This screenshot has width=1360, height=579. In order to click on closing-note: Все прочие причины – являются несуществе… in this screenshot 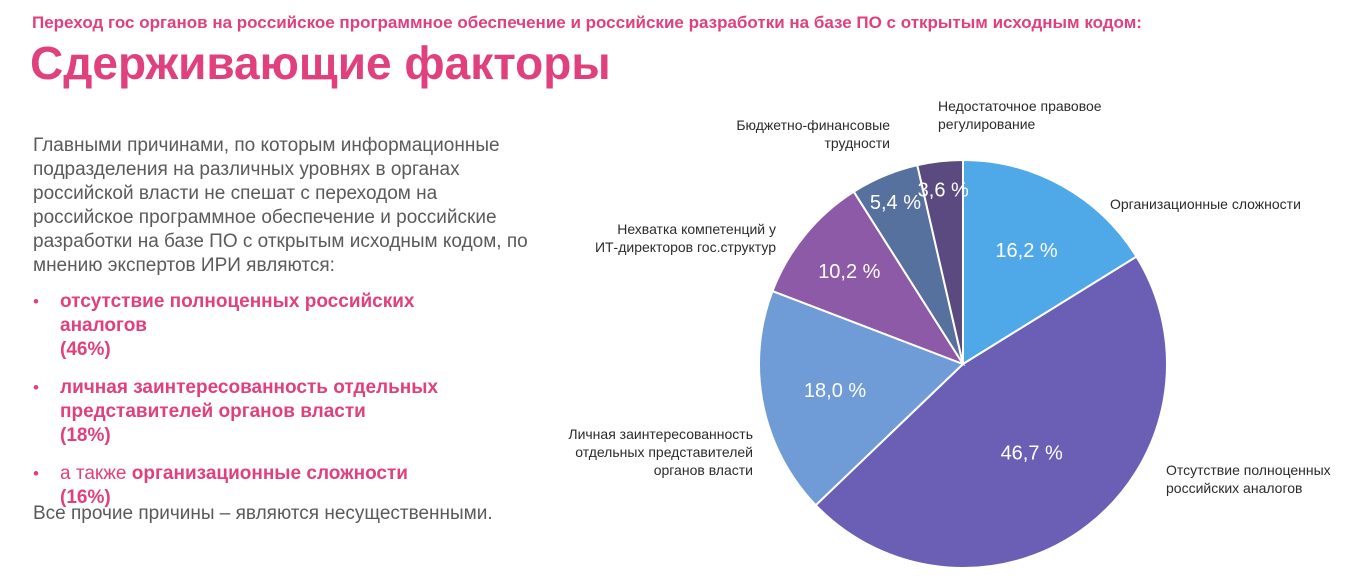, I will do `click(263, 513)`.